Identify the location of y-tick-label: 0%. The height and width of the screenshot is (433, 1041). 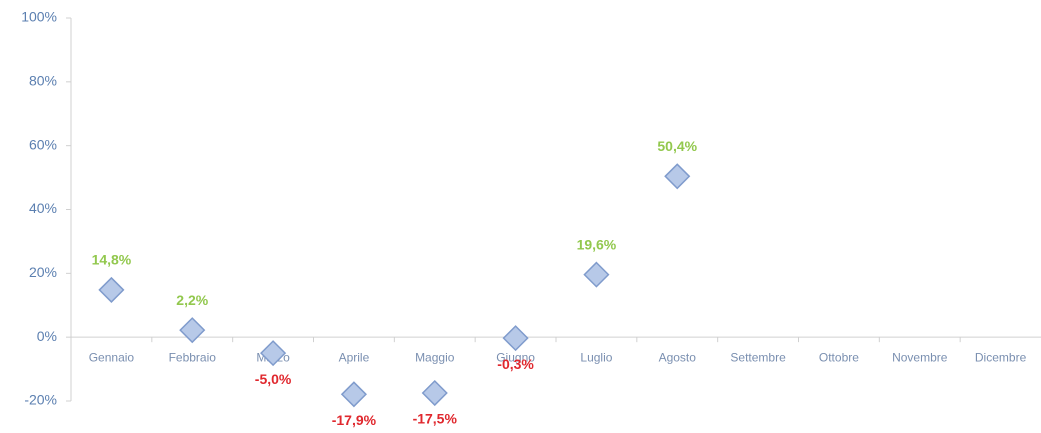
(47, 336).